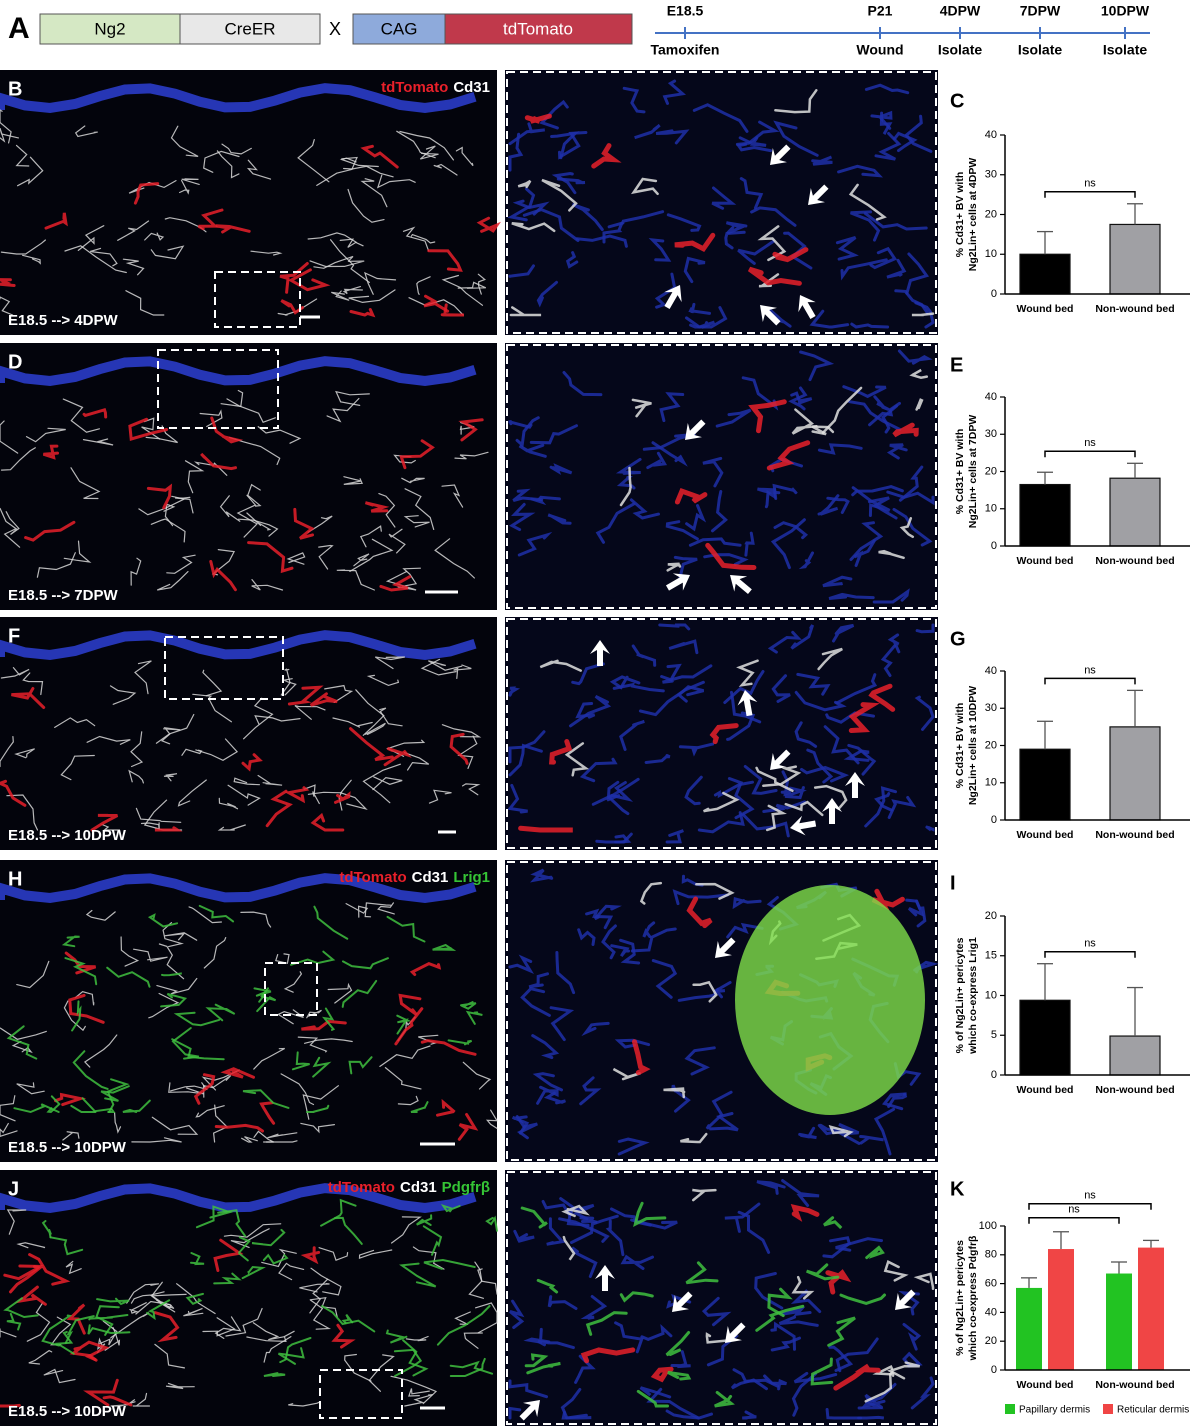 The width and height of the screenshot is (1200, 1428). Describe the element at coordinates (15, 362) in the screenshot. I see `panel-label: D` at that location.